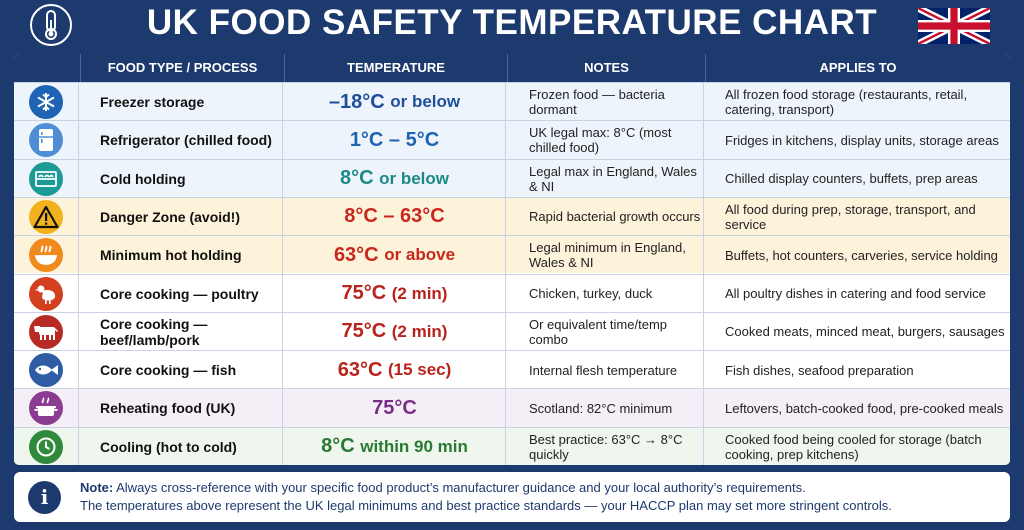 This screenshot has width=1024, height=530. What do you see at coordinates (181, 446) in the screenshot?
I see `food-type: Cooling (hot to cold)` at bounding box center [181, 446].